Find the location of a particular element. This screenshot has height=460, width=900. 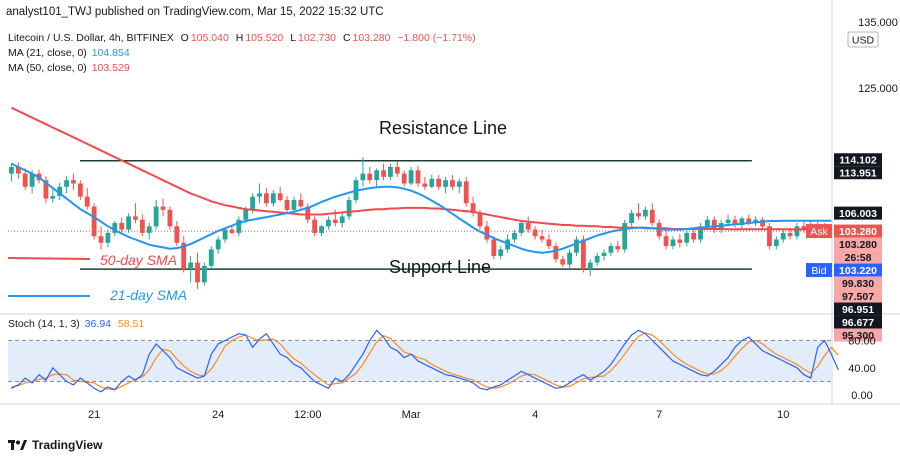

stochastic-pane is located at coordinates (423, 361).